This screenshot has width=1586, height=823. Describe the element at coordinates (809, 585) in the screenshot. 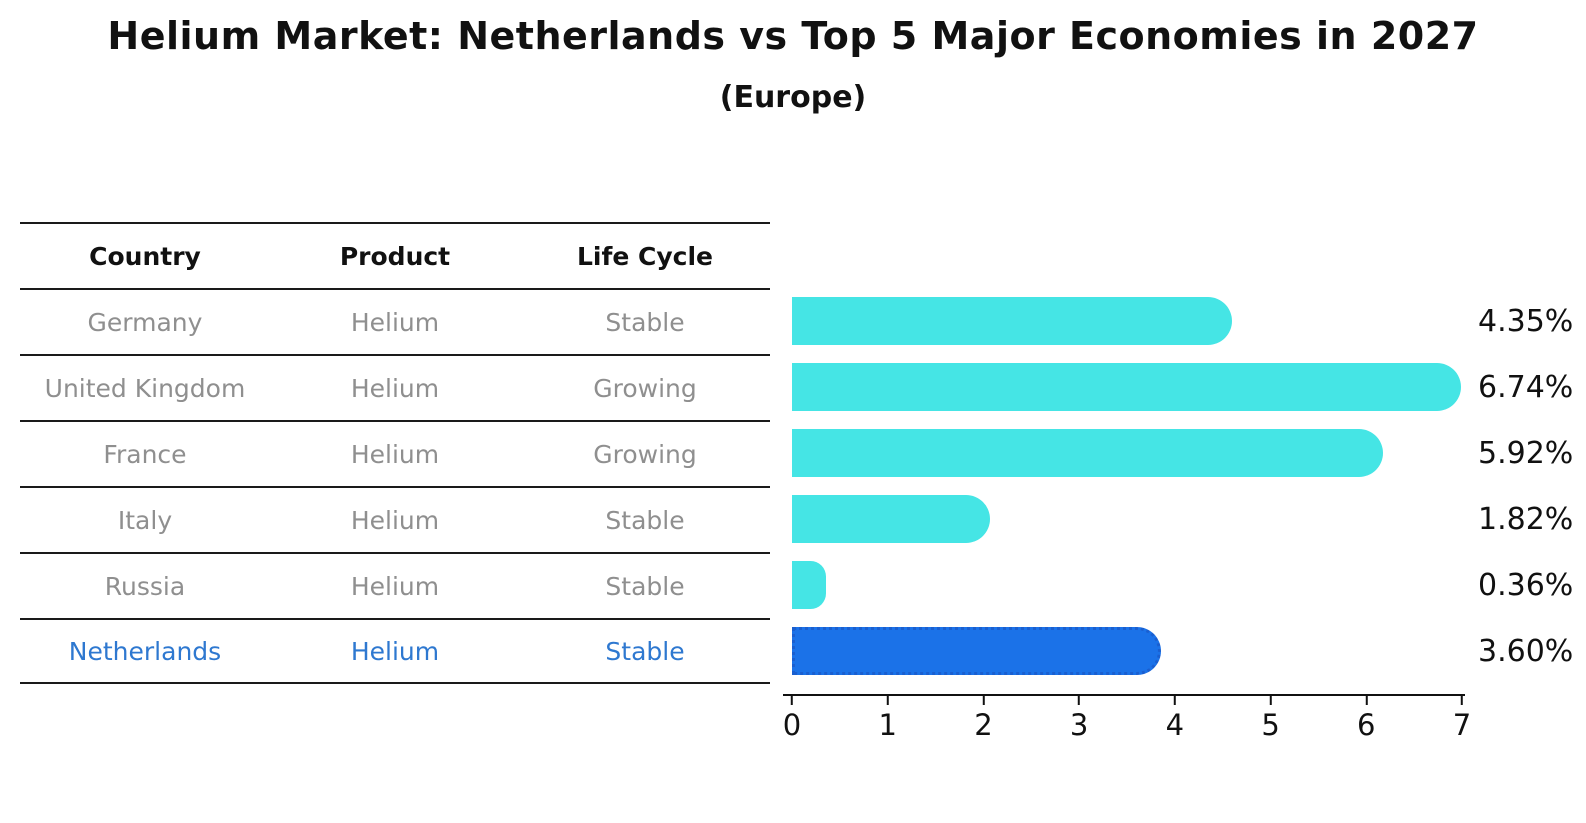

I see `bar-russia` at that location.